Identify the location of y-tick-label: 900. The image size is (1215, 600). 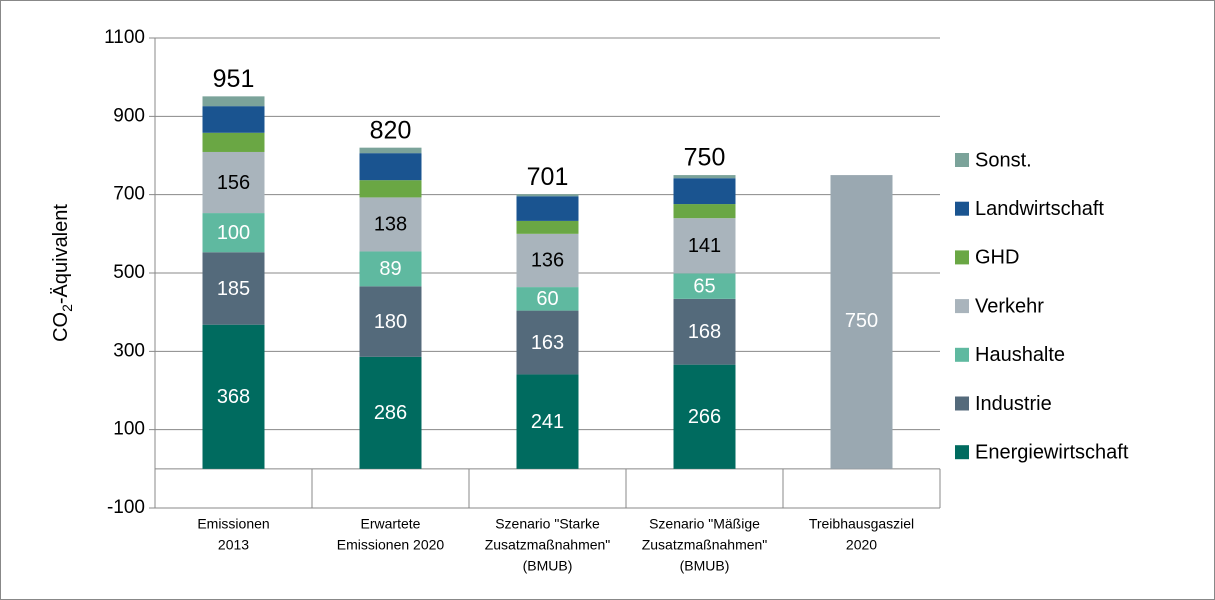
(129, 115).